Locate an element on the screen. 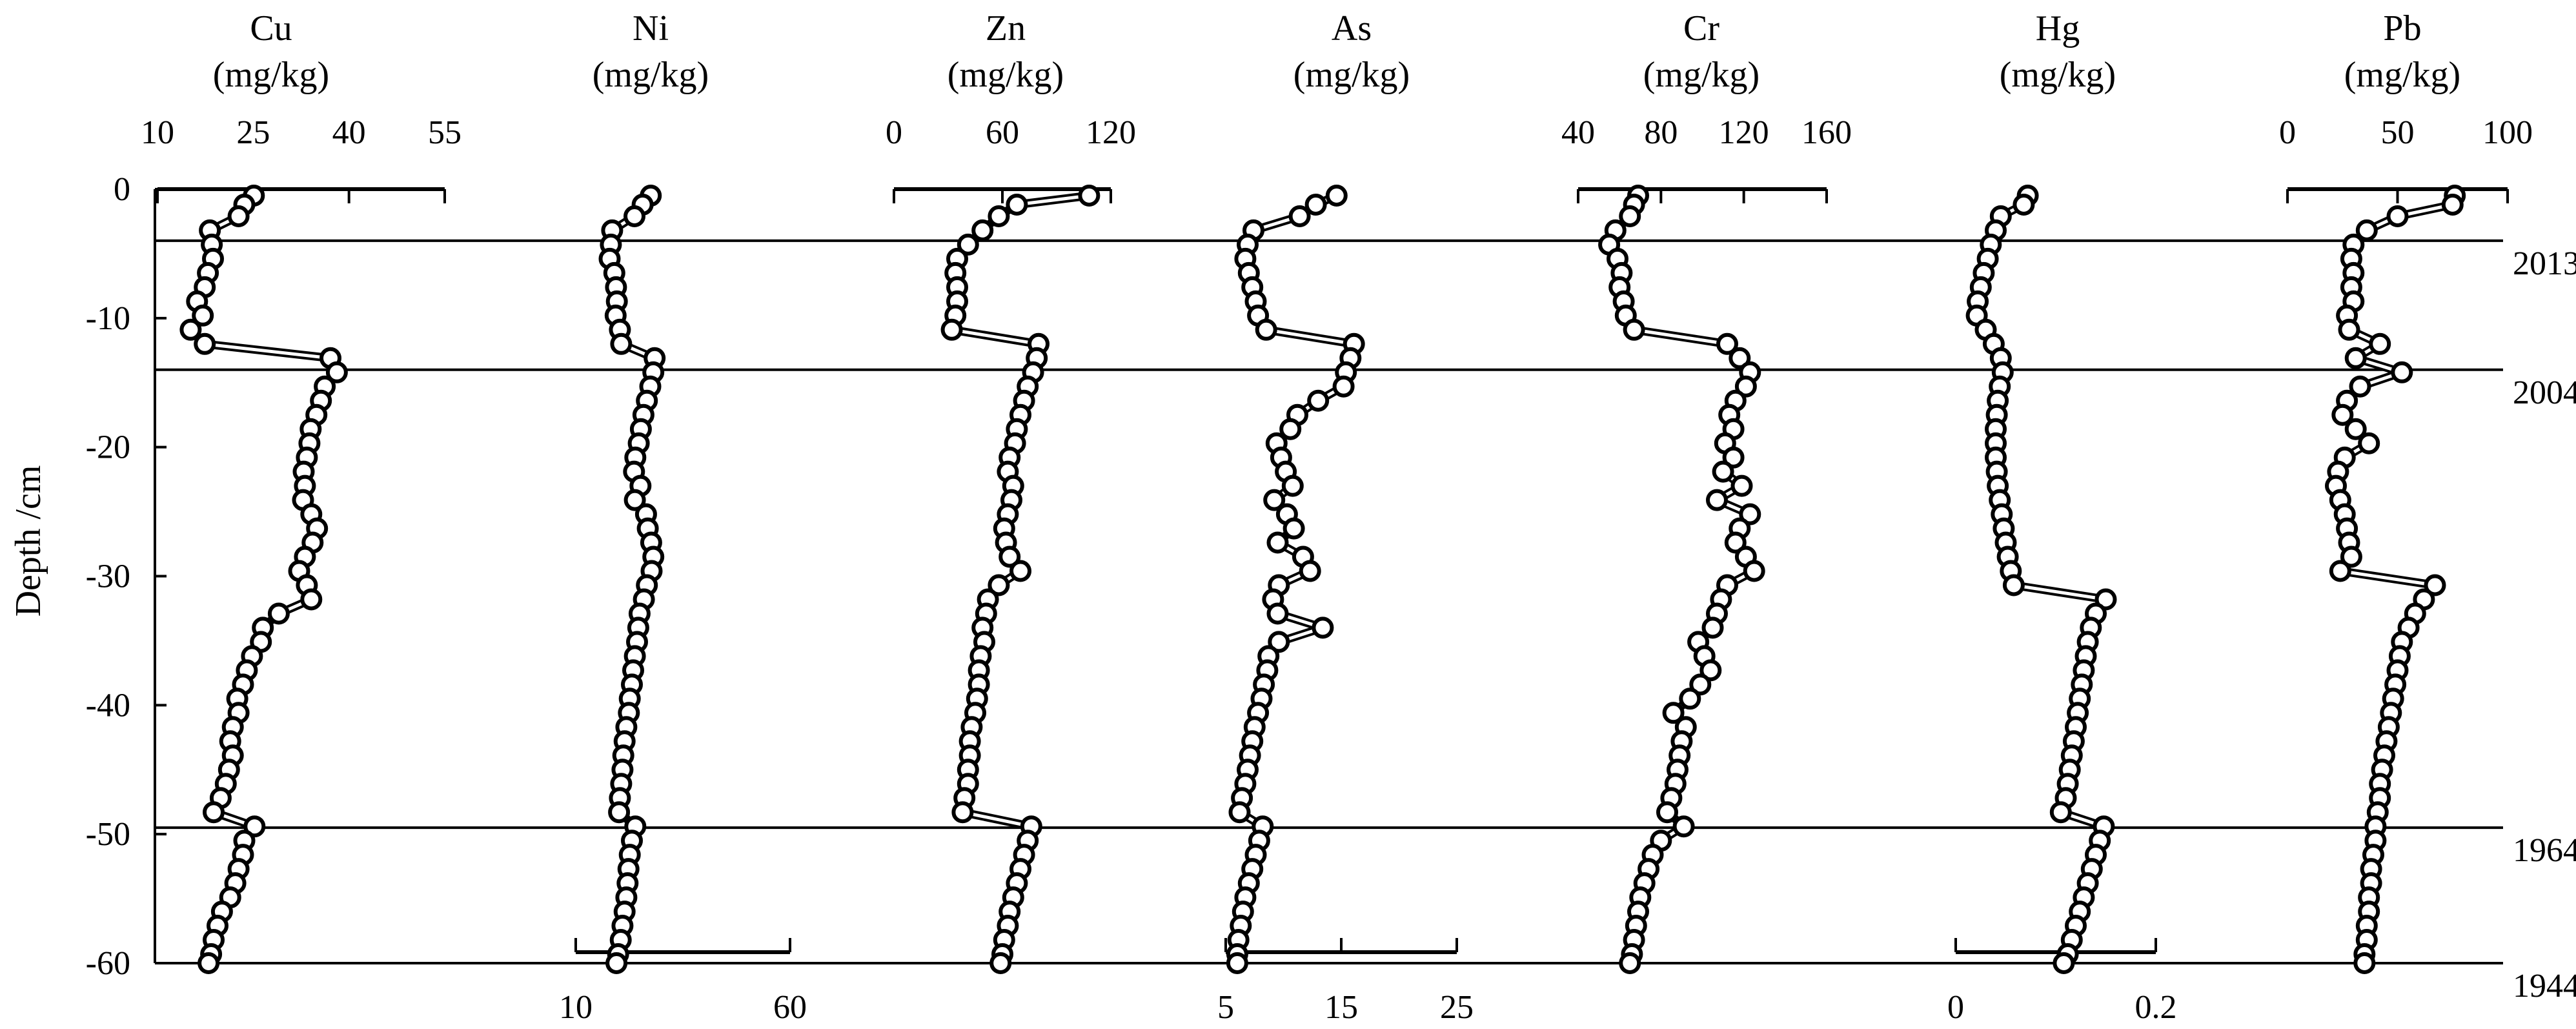  panel-title: Cu is located at coordinates (271, 28).